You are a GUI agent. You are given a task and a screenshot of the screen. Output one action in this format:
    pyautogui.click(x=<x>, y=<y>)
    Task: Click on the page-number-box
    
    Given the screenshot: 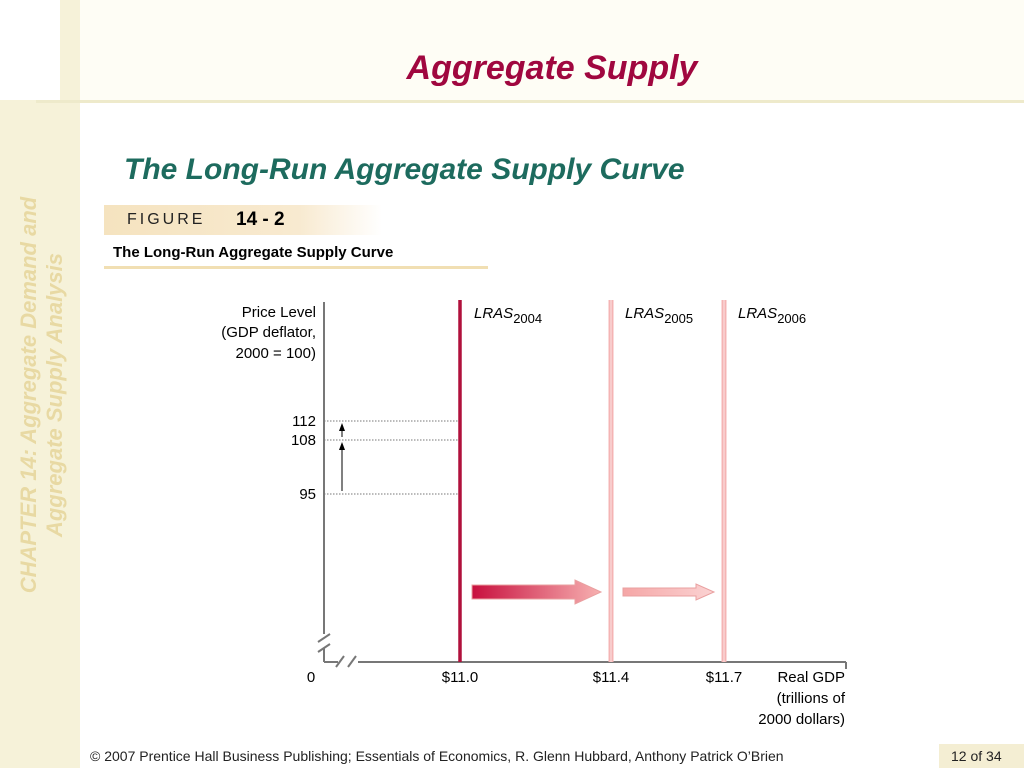 What is the action you would take?
    pyautogui.click(x=981, y=756)
    